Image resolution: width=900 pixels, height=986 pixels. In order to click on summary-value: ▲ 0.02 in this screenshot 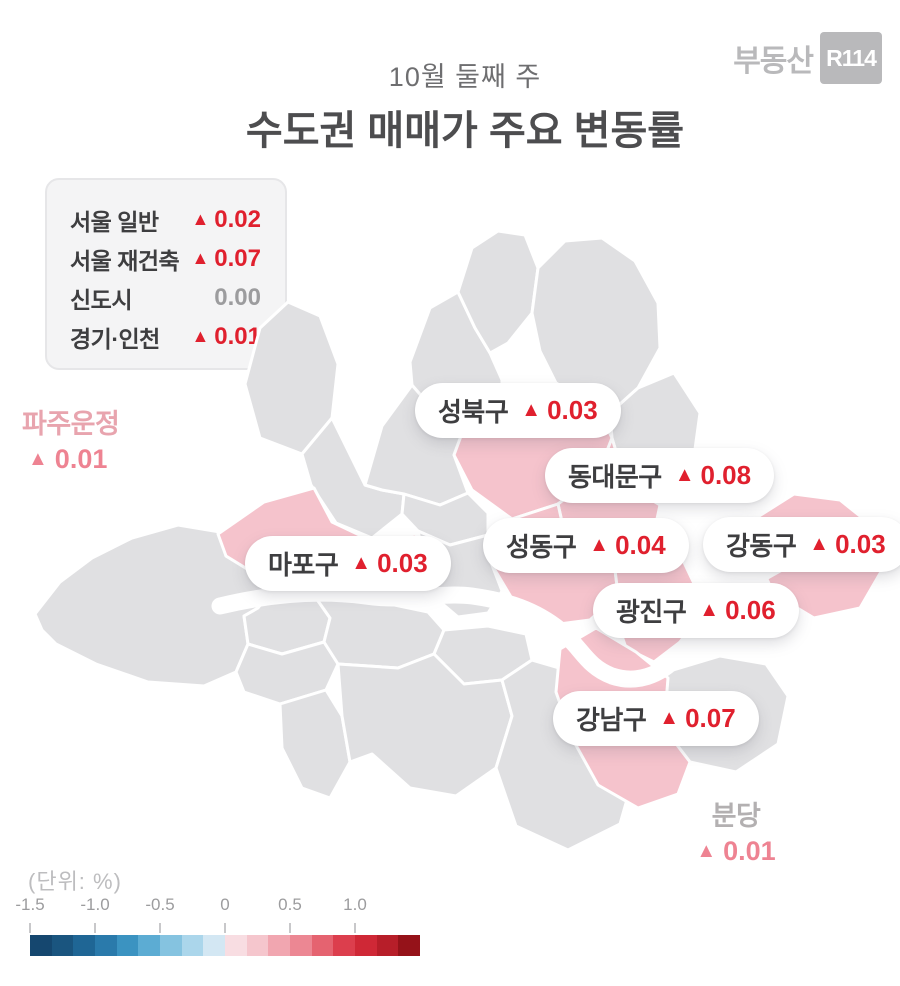, I will do `click(226, 219)`.